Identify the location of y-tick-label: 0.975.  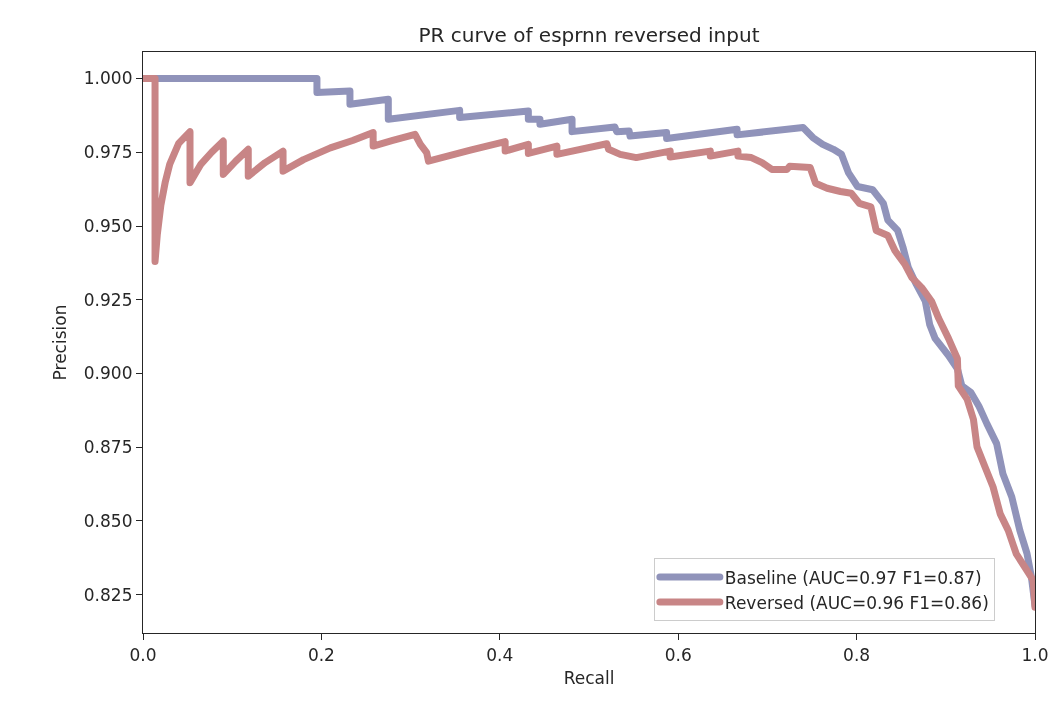
(108, 152).